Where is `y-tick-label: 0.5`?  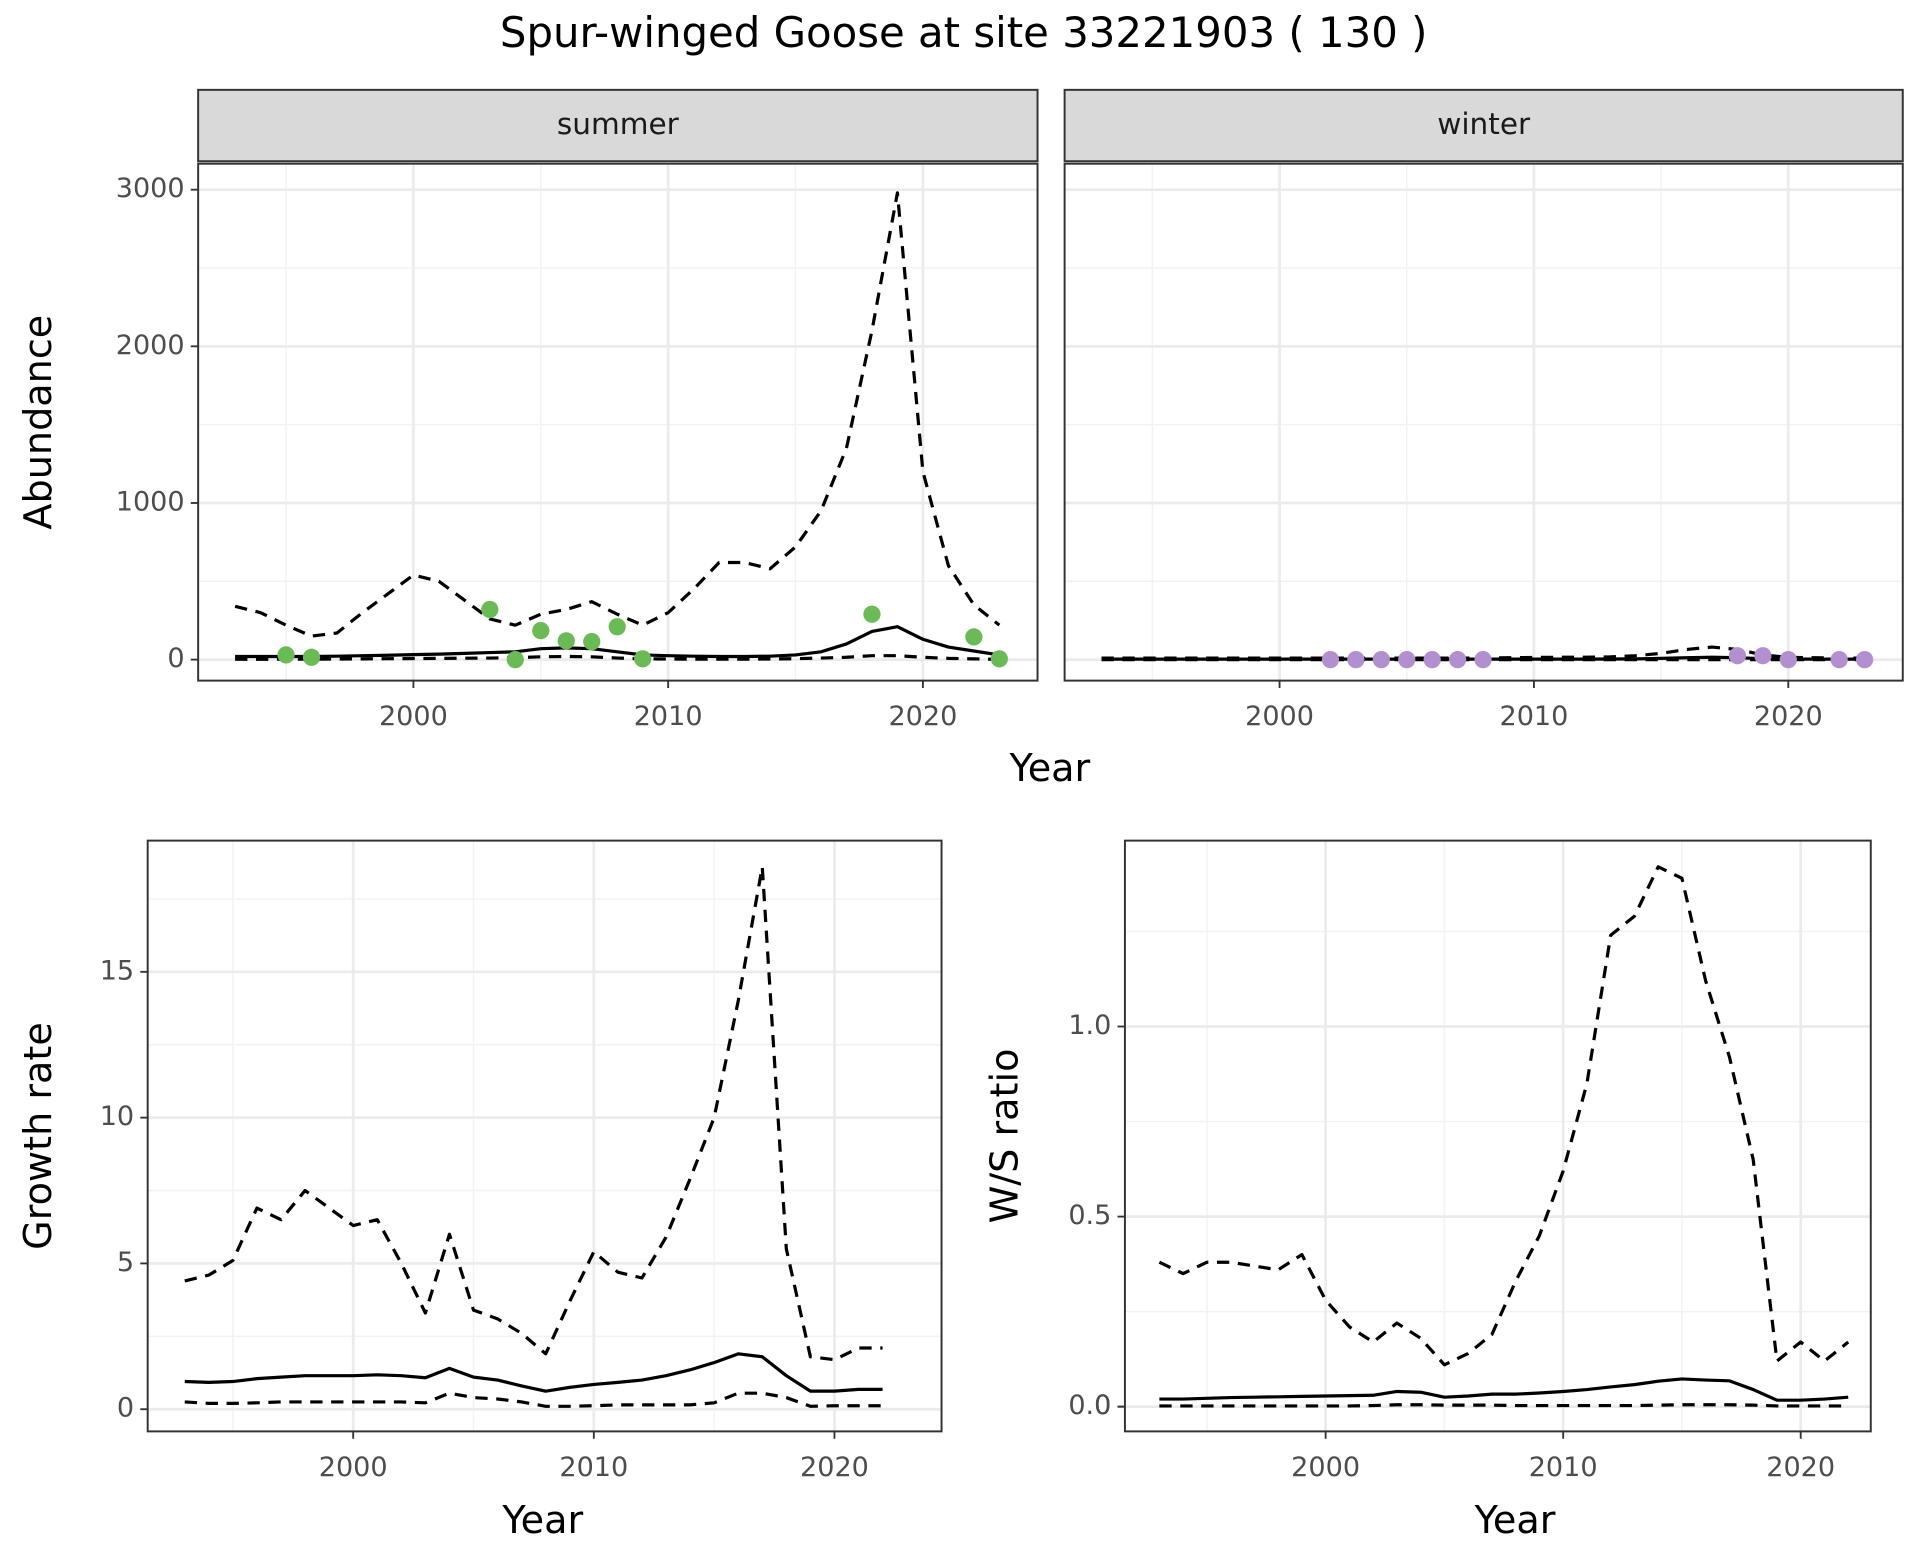
y-tick-label: 0.5 is located at coordinates (1089, 1215).